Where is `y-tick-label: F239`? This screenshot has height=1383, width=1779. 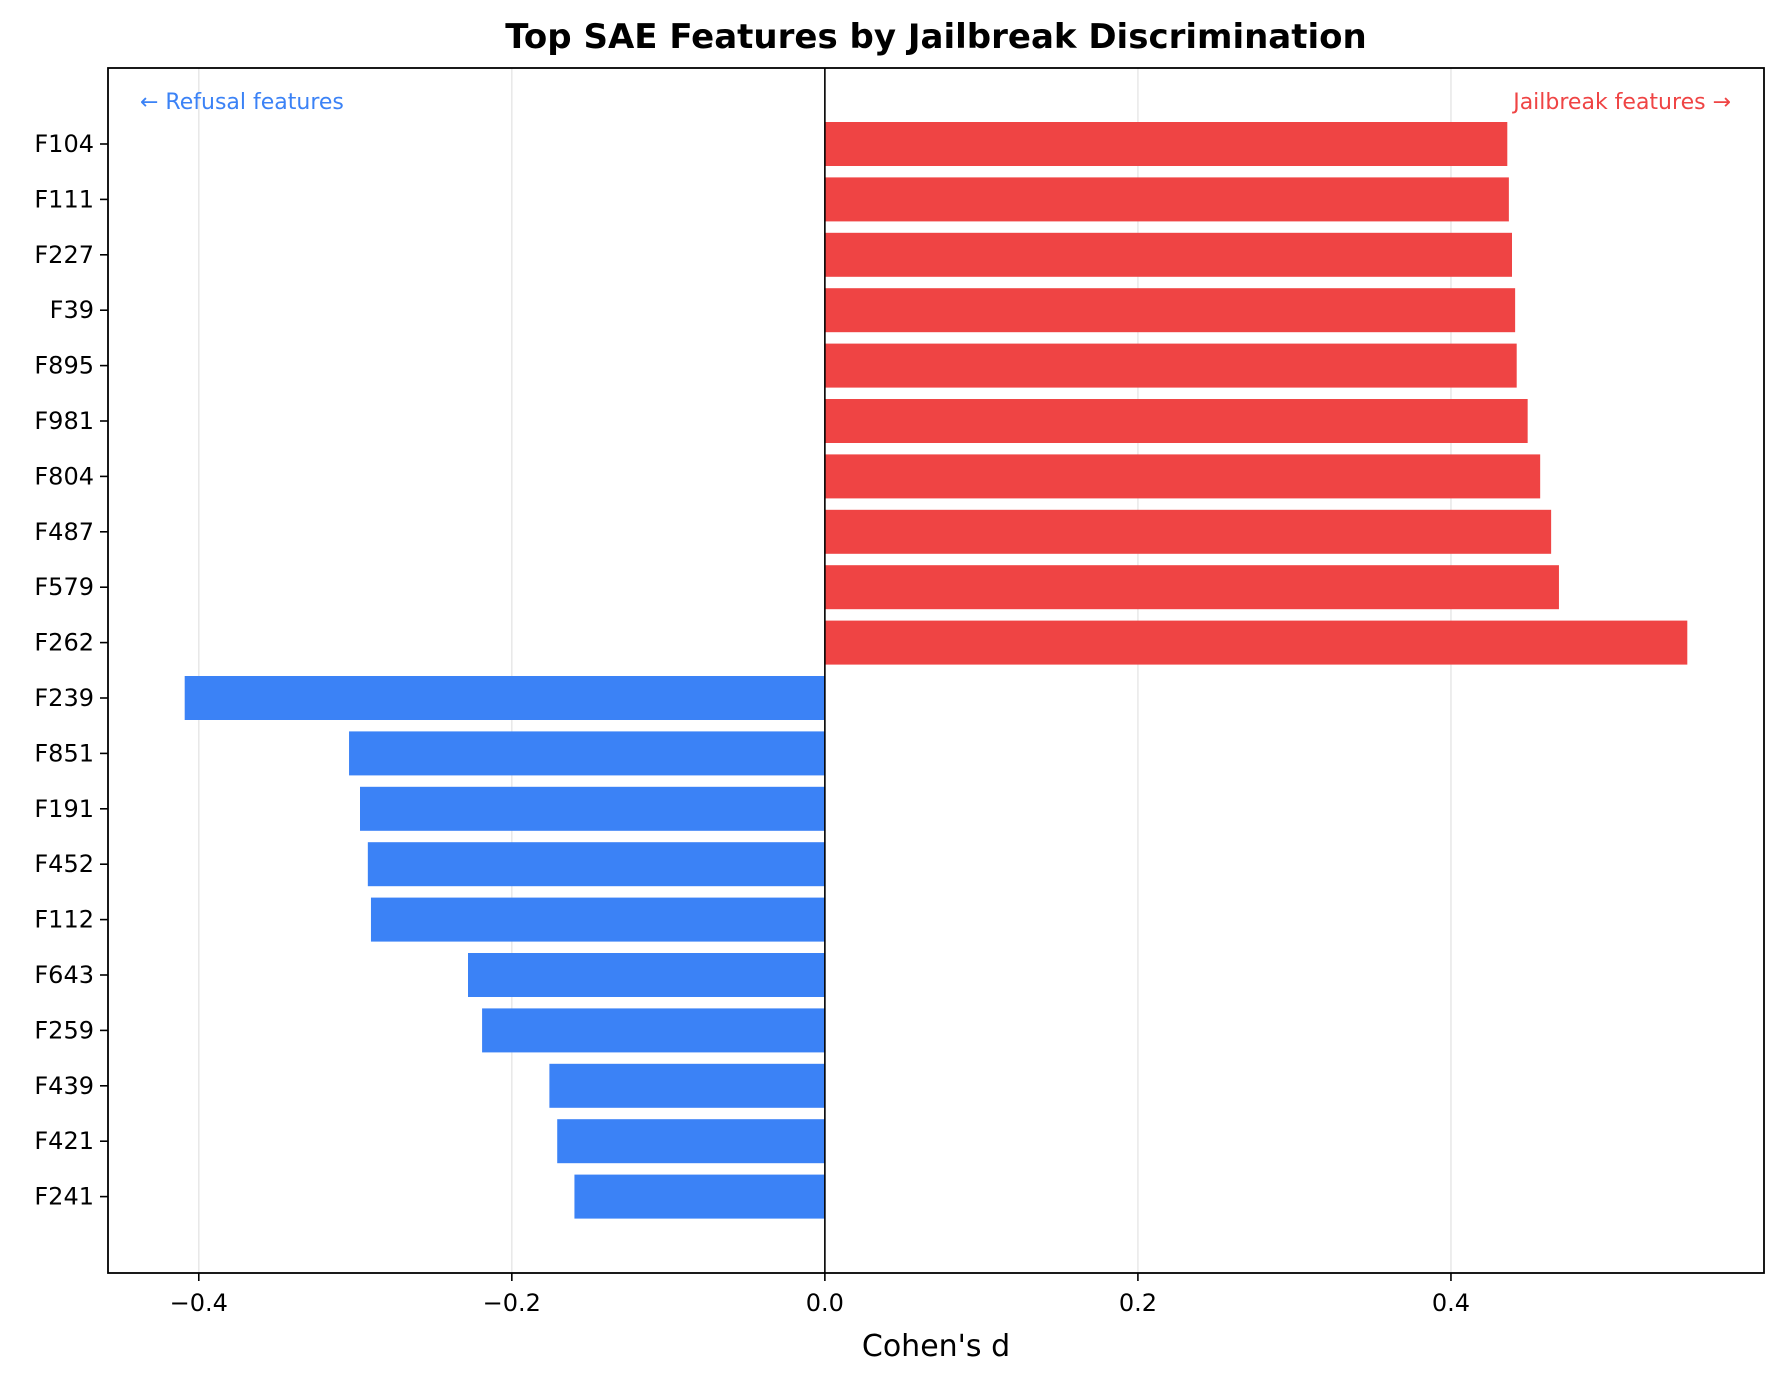 y-tick-label: F239 is located at coordinates (64, 698).